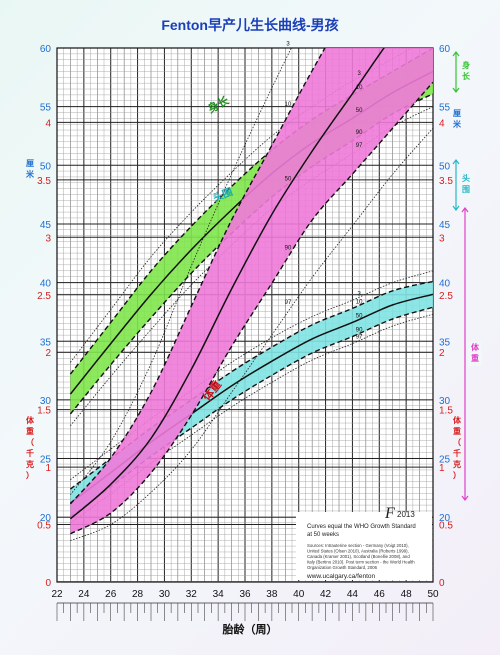  I want to click on side-bracket-head, so click(462, 185).